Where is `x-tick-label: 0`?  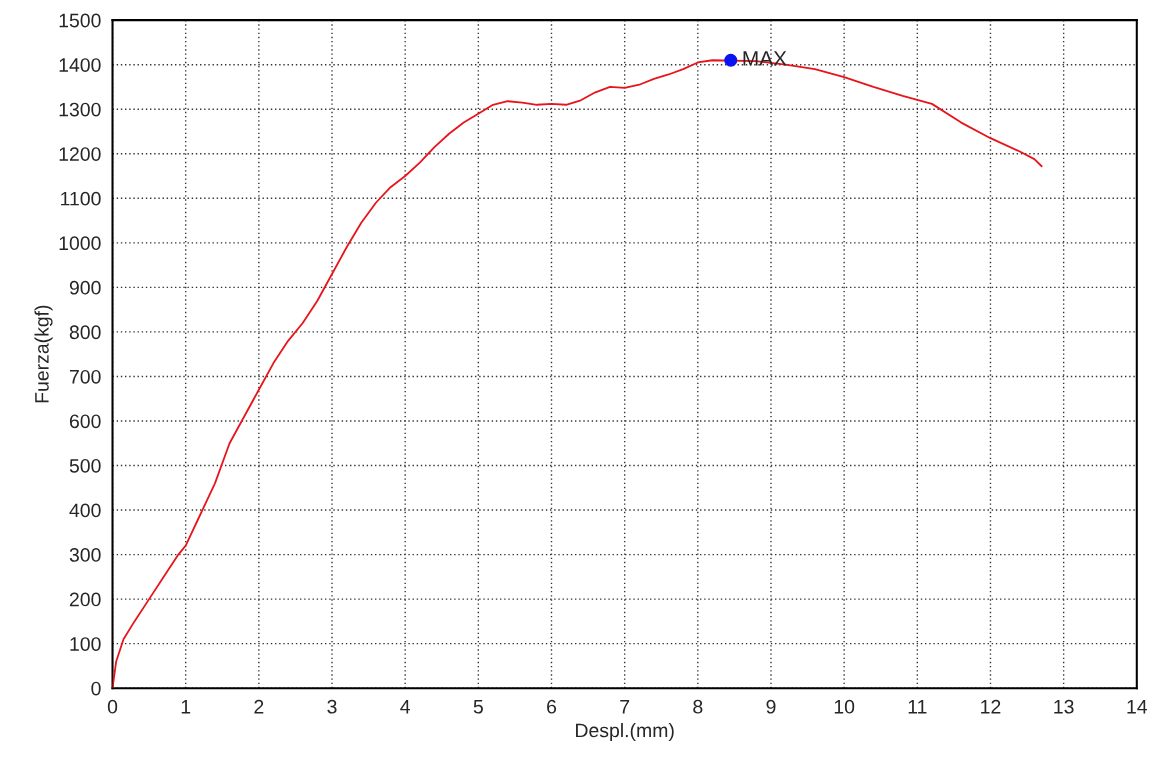
x-tick-label: 0 is located at coordinates (112, 706).